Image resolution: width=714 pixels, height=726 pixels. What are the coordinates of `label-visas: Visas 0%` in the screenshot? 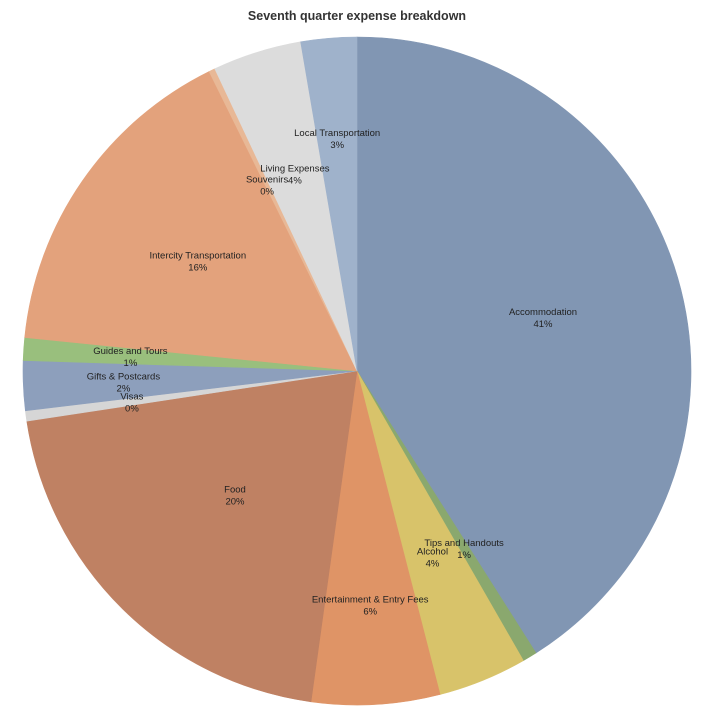 It's located at (131, 403).